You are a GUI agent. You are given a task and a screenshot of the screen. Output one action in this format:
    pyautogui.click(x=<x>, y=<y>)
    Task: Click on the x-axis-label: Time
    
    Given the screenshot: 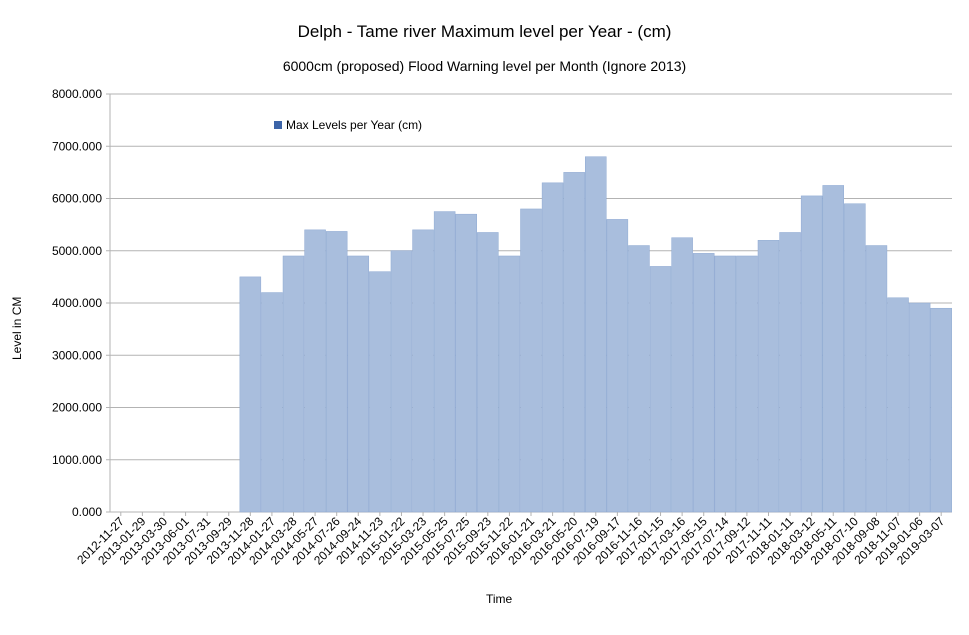 What is the action you would take?
    pyautogui.click(x=499, y=599)
    